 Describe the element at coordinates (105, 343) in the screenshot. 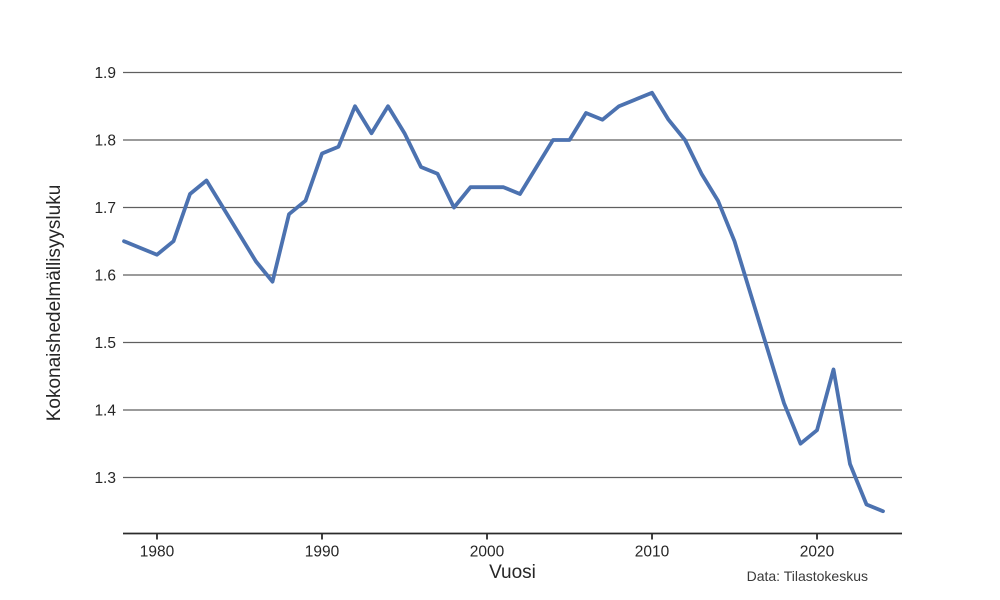

I see `y-tick-label: 1.5` at that location.